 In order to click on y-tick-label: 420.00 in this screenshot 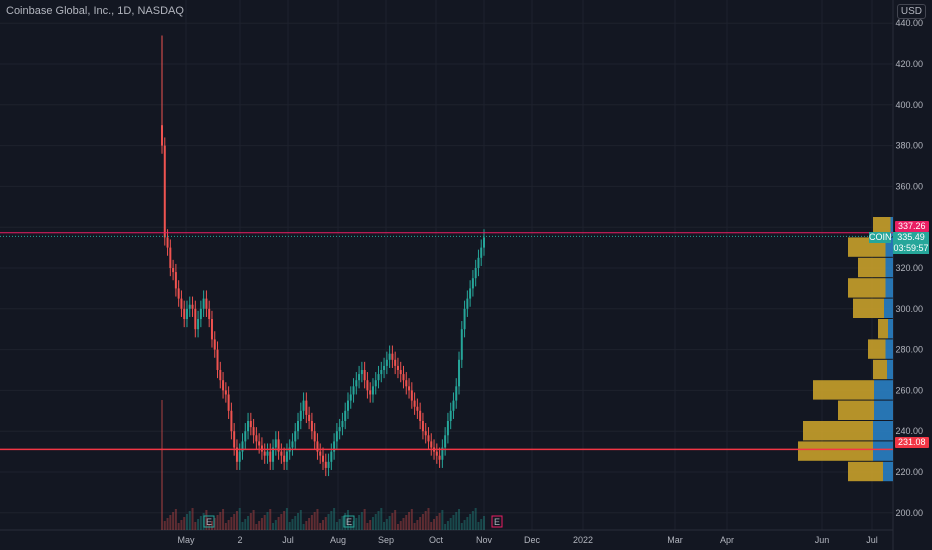, I will do `click(909, 64)`.